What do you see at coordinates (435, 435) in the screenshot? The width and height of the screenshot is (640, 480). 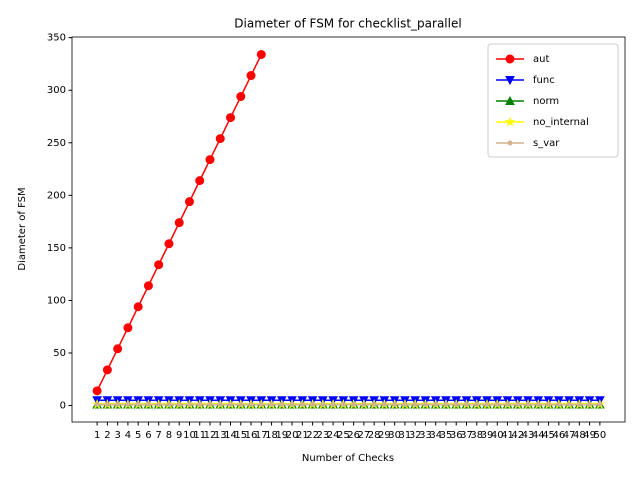 I see `x-tick-label: 34` at bounding box center [435, 435].